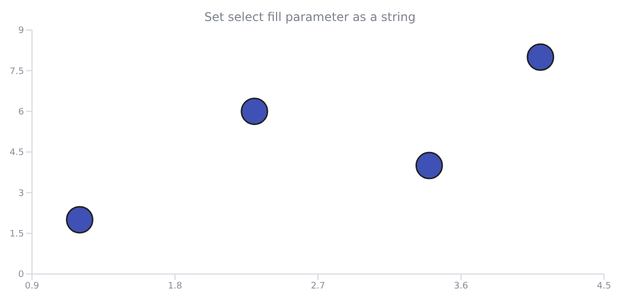  I want to click on y-tick-label: 3, so click(21, 193).